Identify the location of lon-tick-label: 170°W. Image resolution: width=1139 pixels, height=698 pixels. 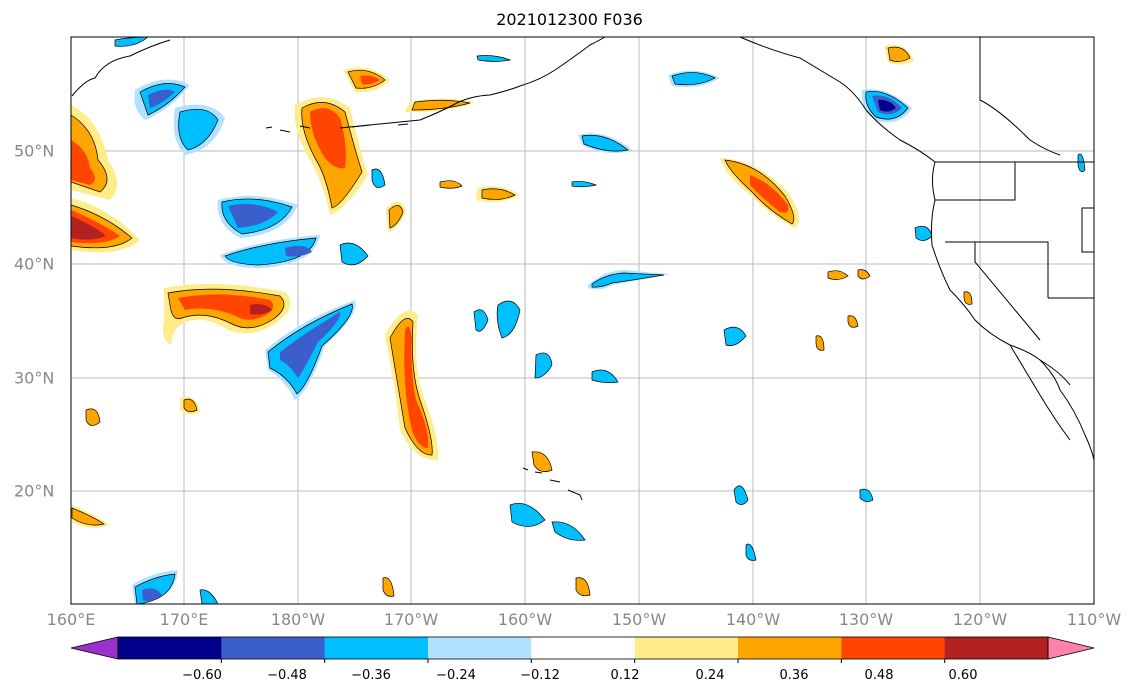
(411, 619).